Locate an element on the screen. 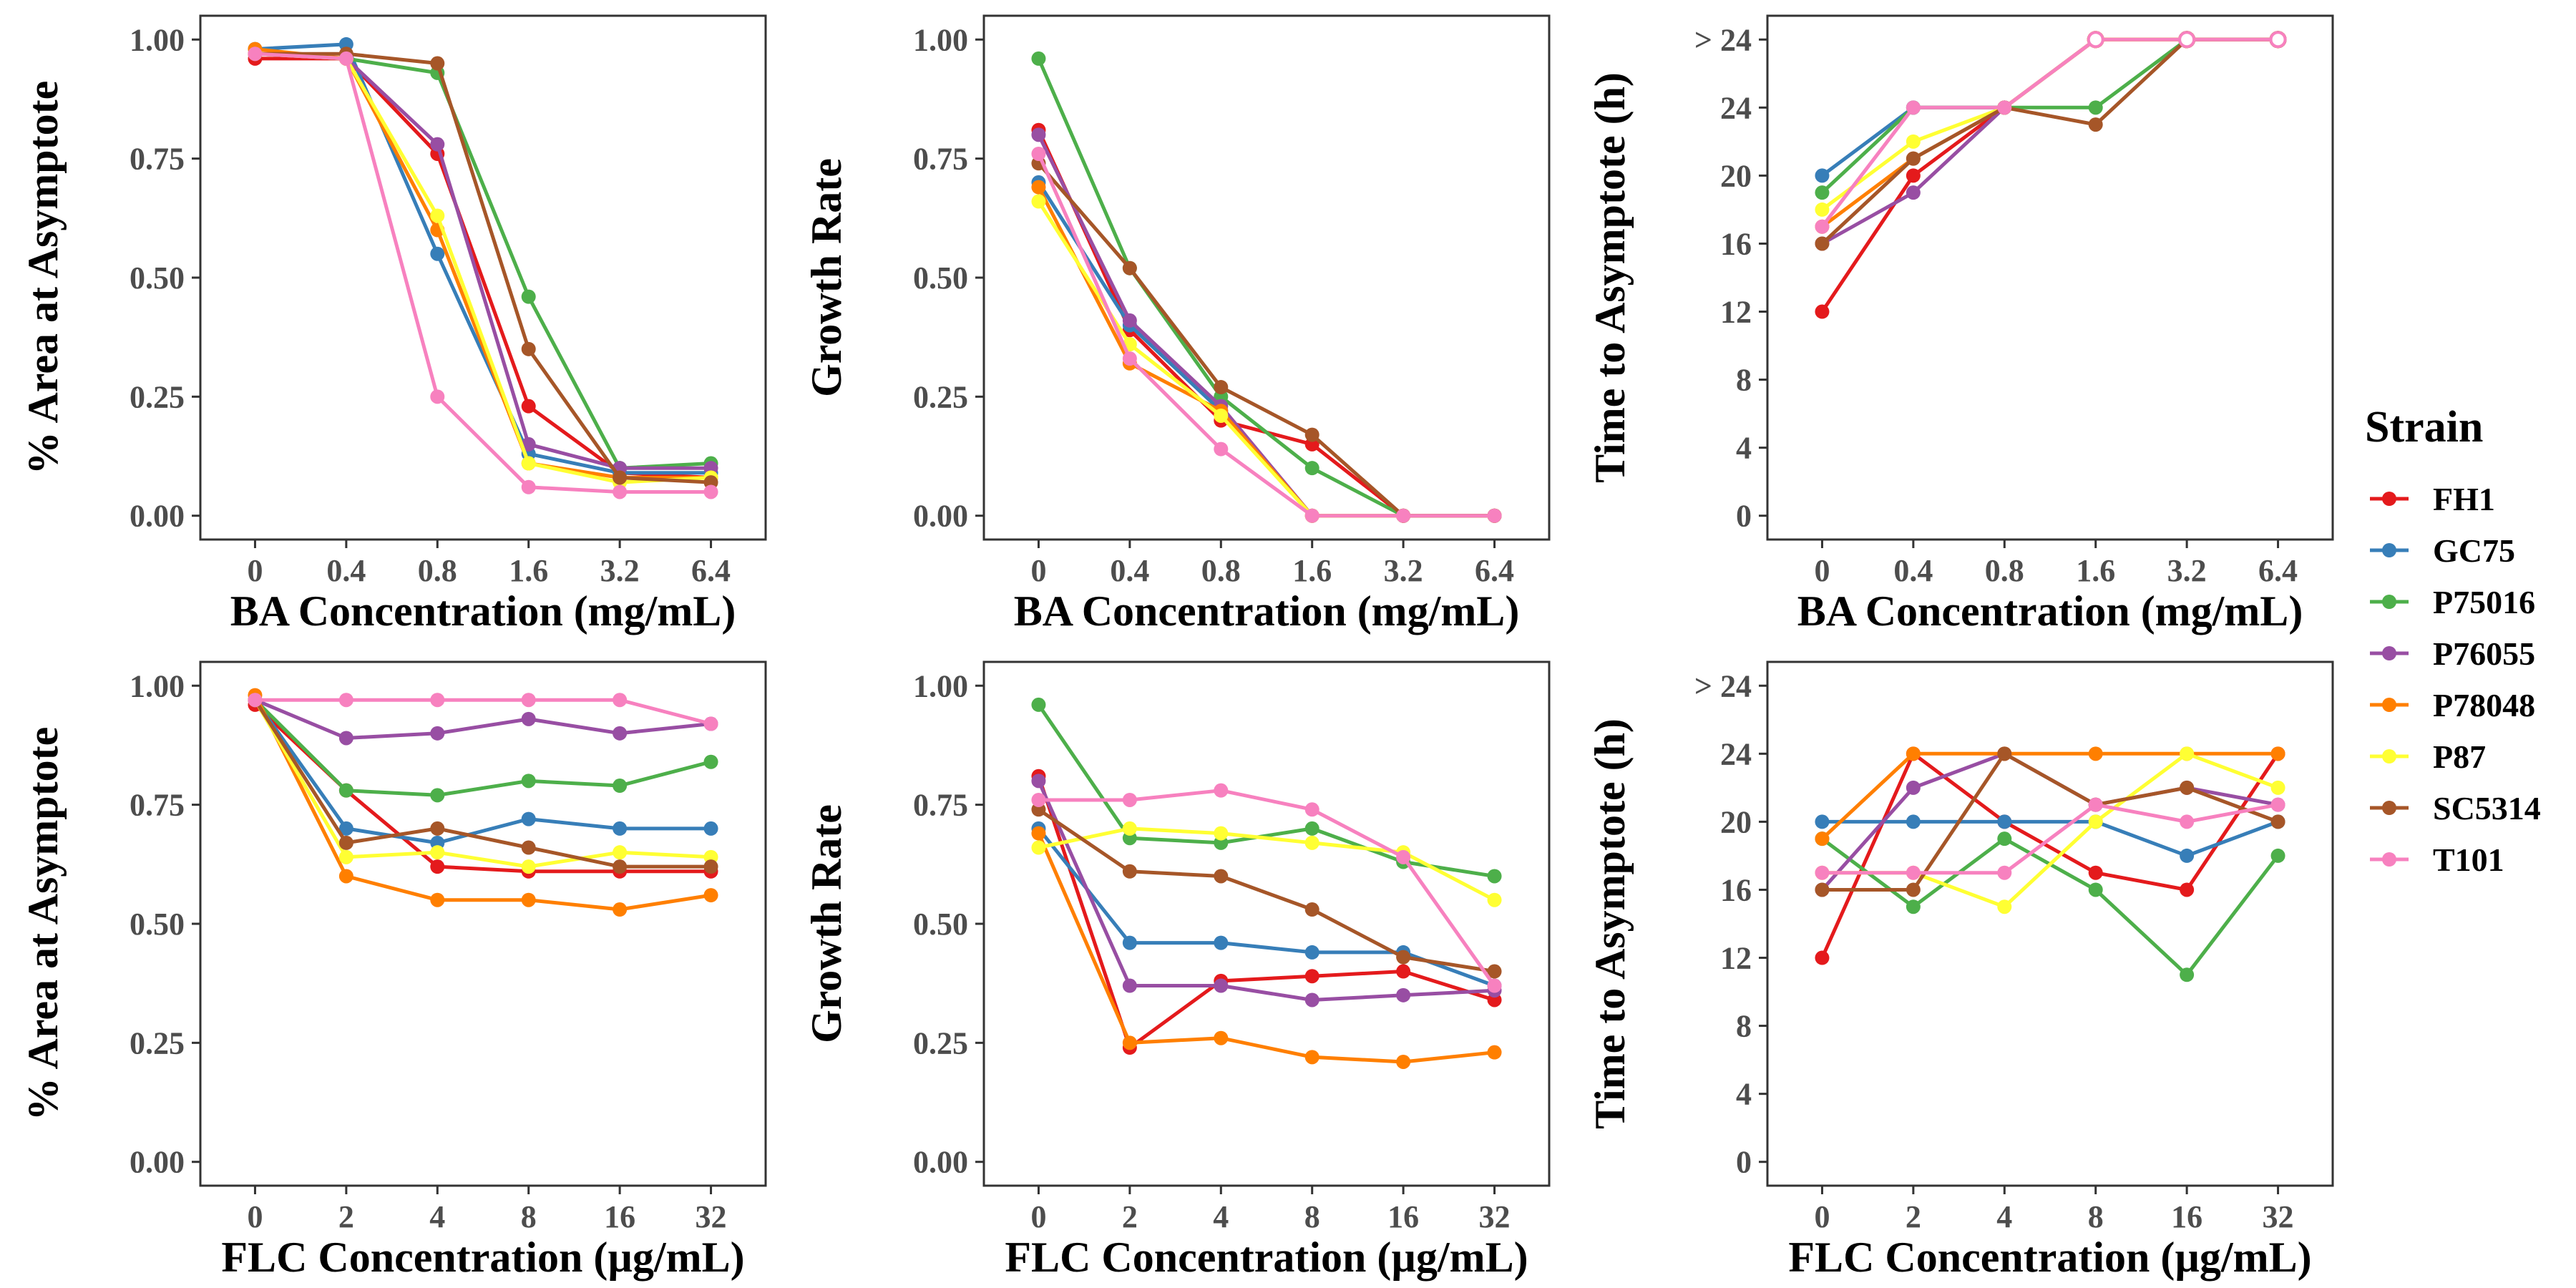 This screenshot has width=2576, height=1288. x-tick-label: 0.8 is located at coordinates (1221, 570).